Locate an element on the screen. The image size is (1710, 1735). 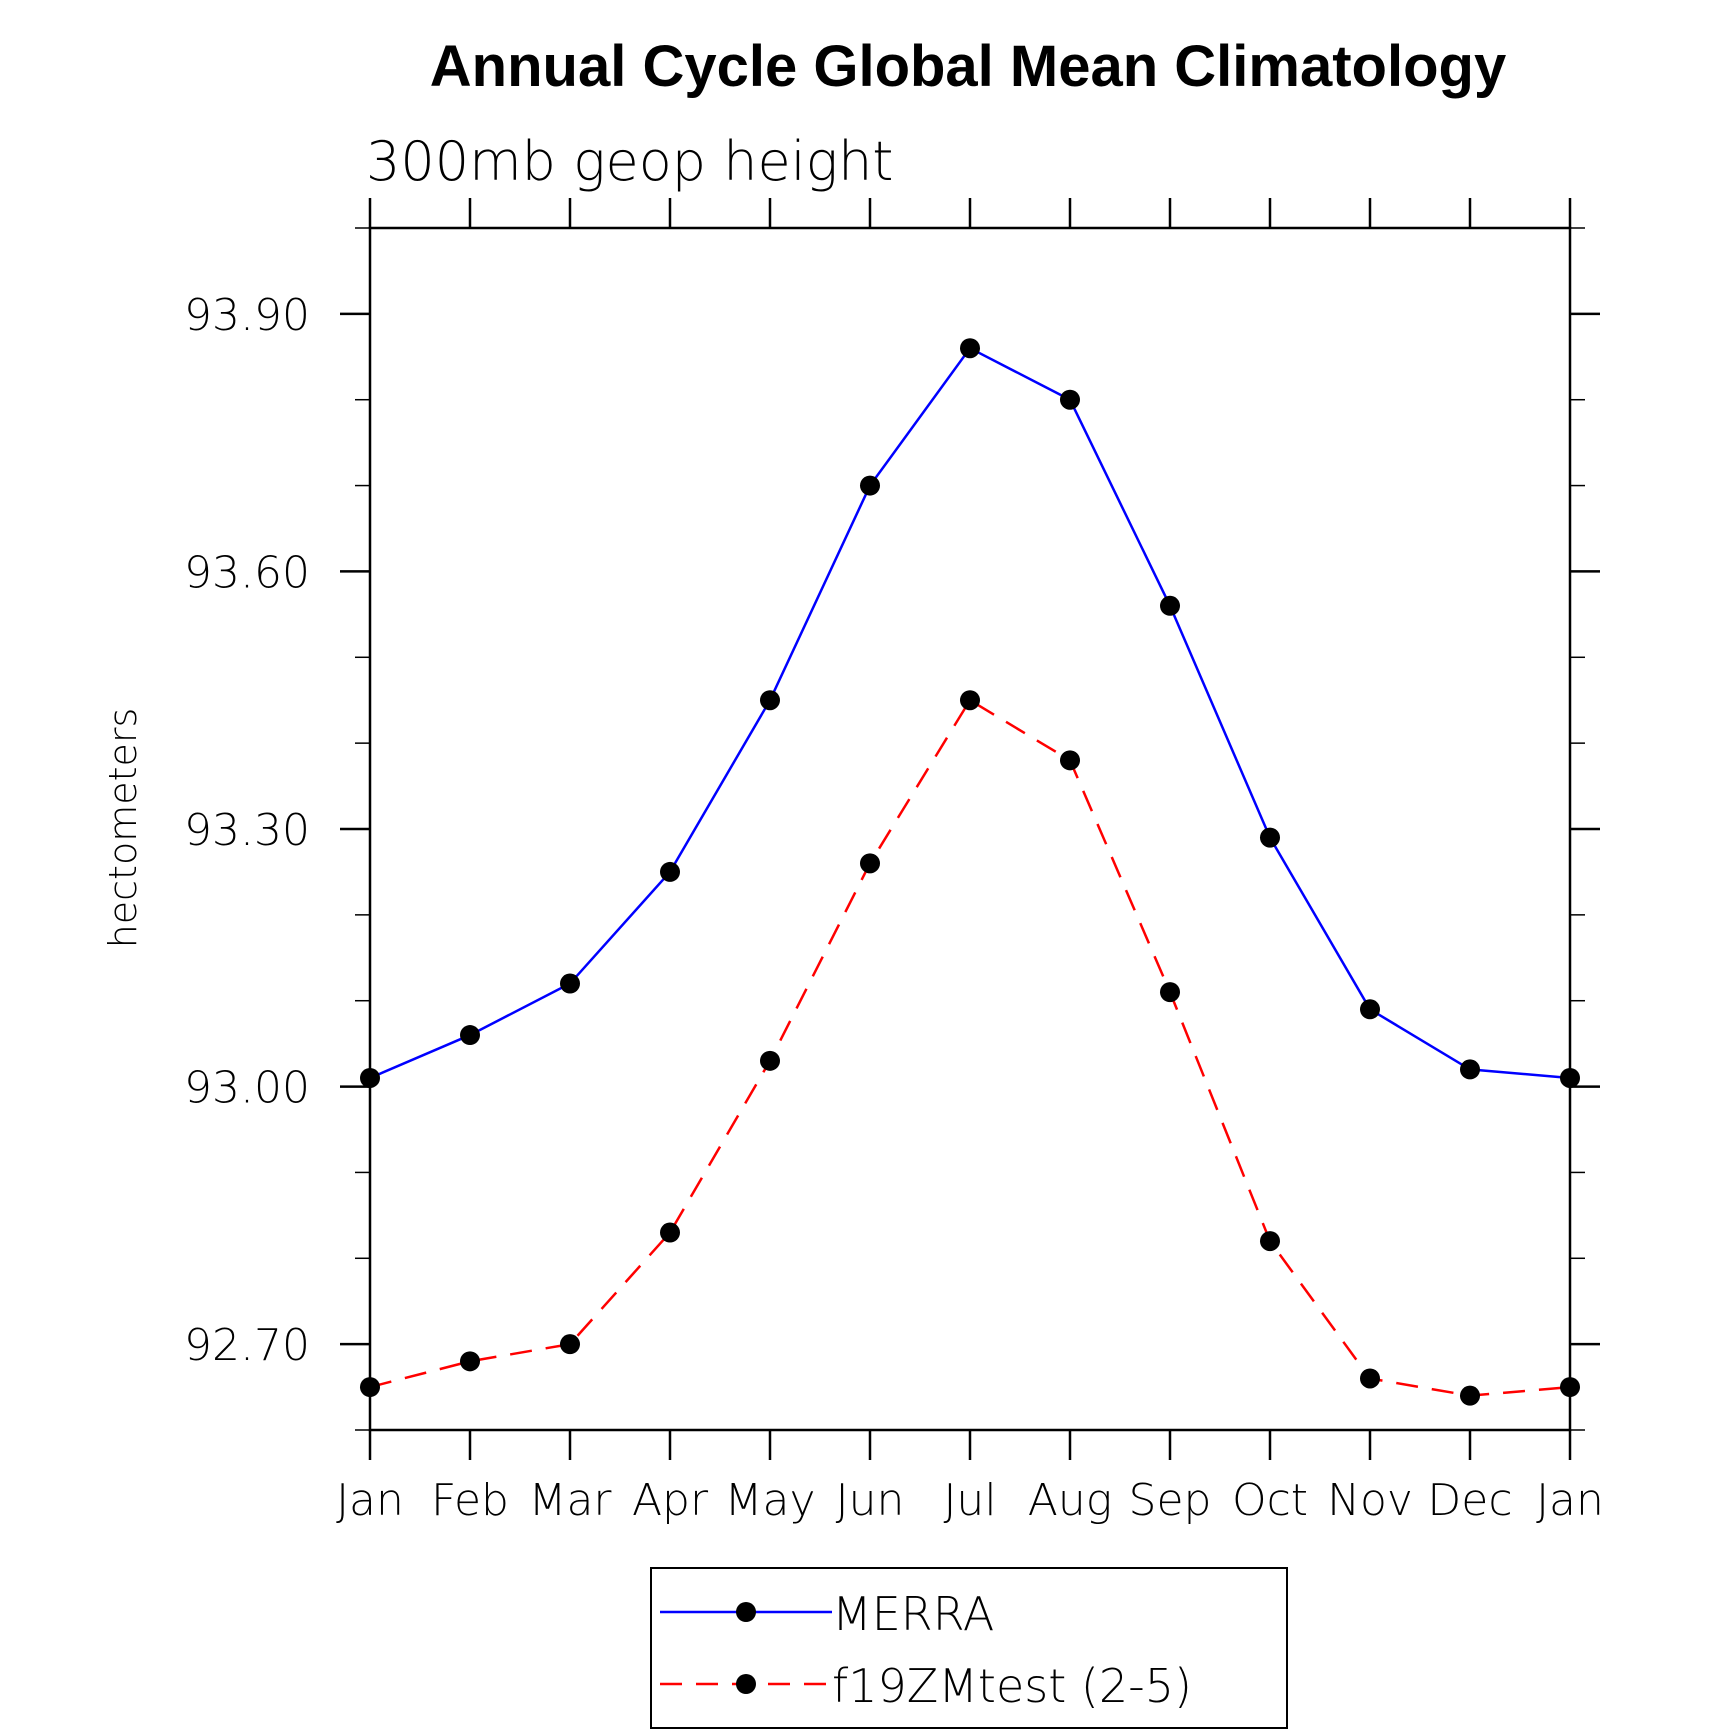
y-tick-label: 93.00 is located at coordinates (247, 1088).